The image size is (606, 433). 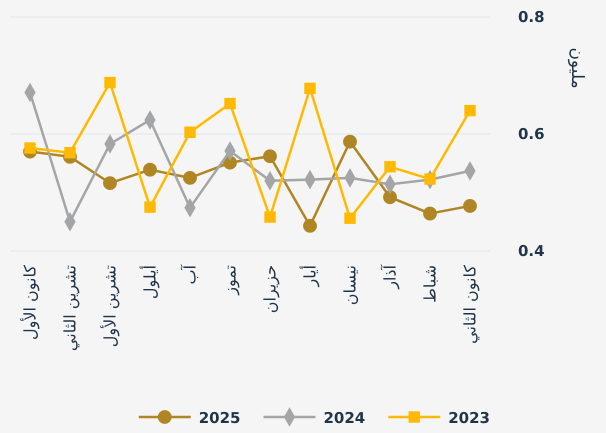 What do you see at coordinates (219, 418) in the screenshot?
I see `legend-label: 2025` at bounding box center [219, 418].